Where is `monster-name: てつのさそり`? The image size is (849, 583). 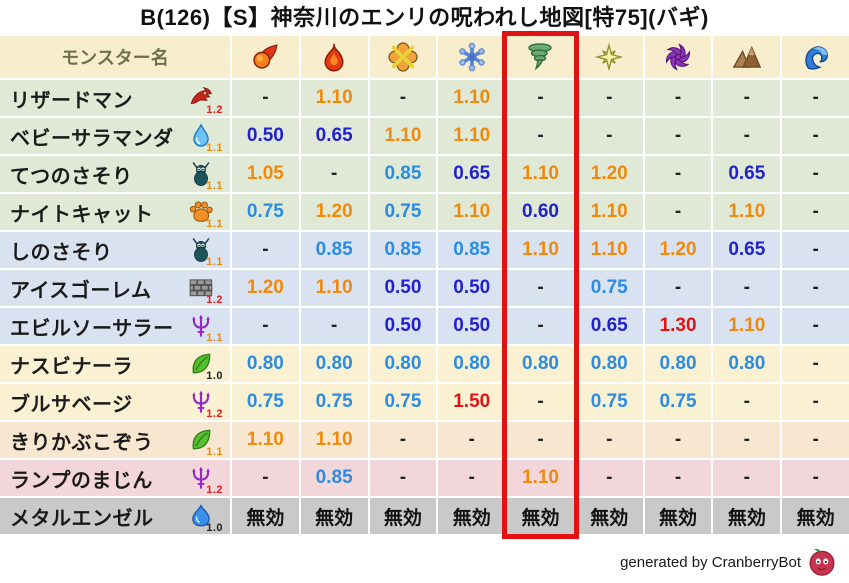
monster-name: てつのさそり is located at coordinates (71, 176).